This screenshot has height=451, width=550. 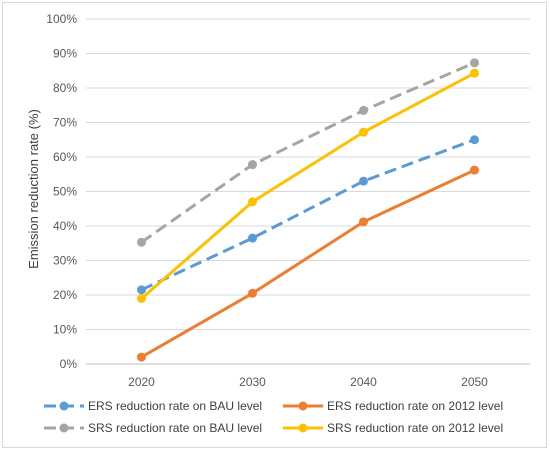 I want to click on y-tick-label: 30%, so click(x=65, y=261).